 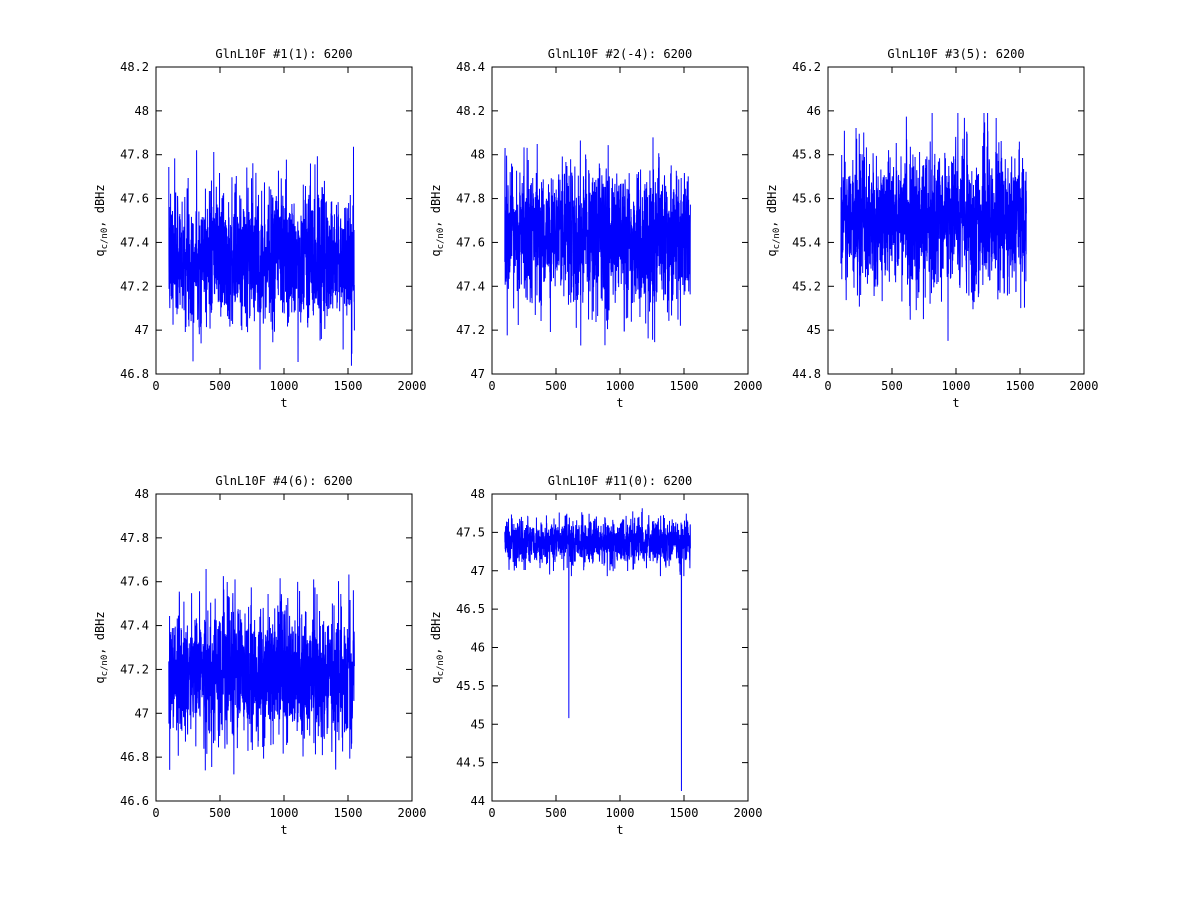 What do you see at coordinates (470, 763) in the screenshot?
I see `y-tick-label: 44.5` at bounding box center [470, 763].